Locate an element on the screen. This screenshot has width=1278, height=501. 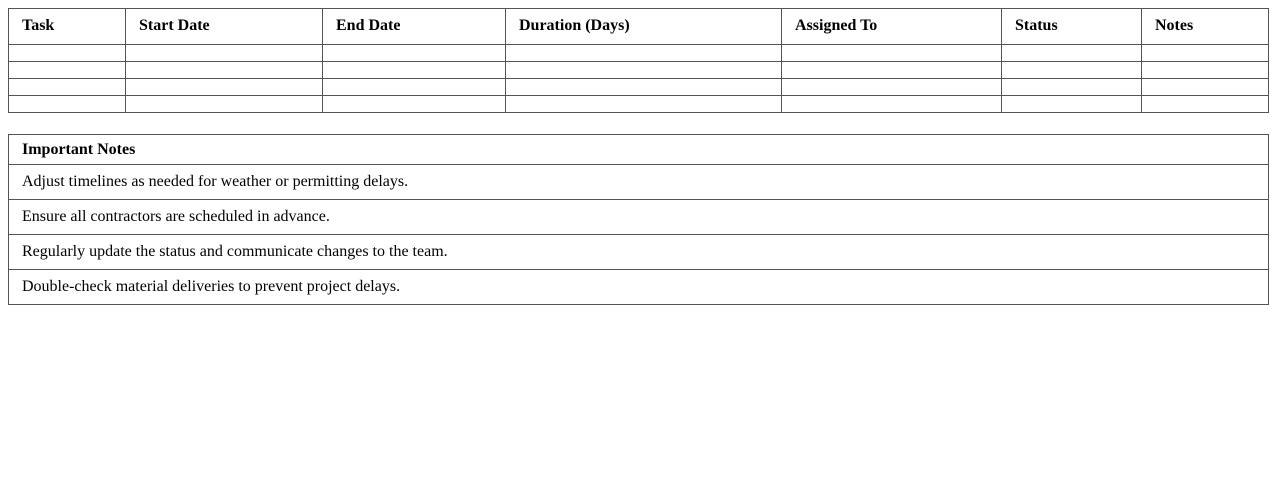
schedule-header-end-date: End Date is located at coordinates (414, 26).